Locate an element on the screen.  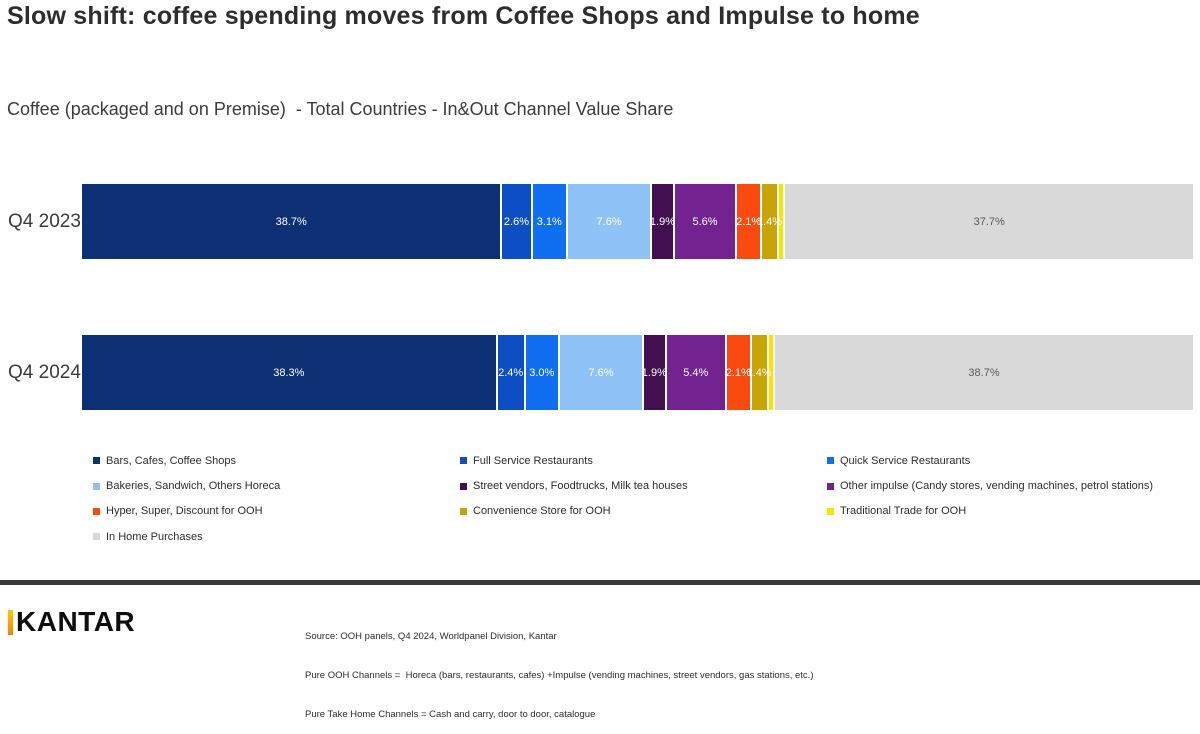
segment-value-label: 3.0% is located at coordinates (542, 372).